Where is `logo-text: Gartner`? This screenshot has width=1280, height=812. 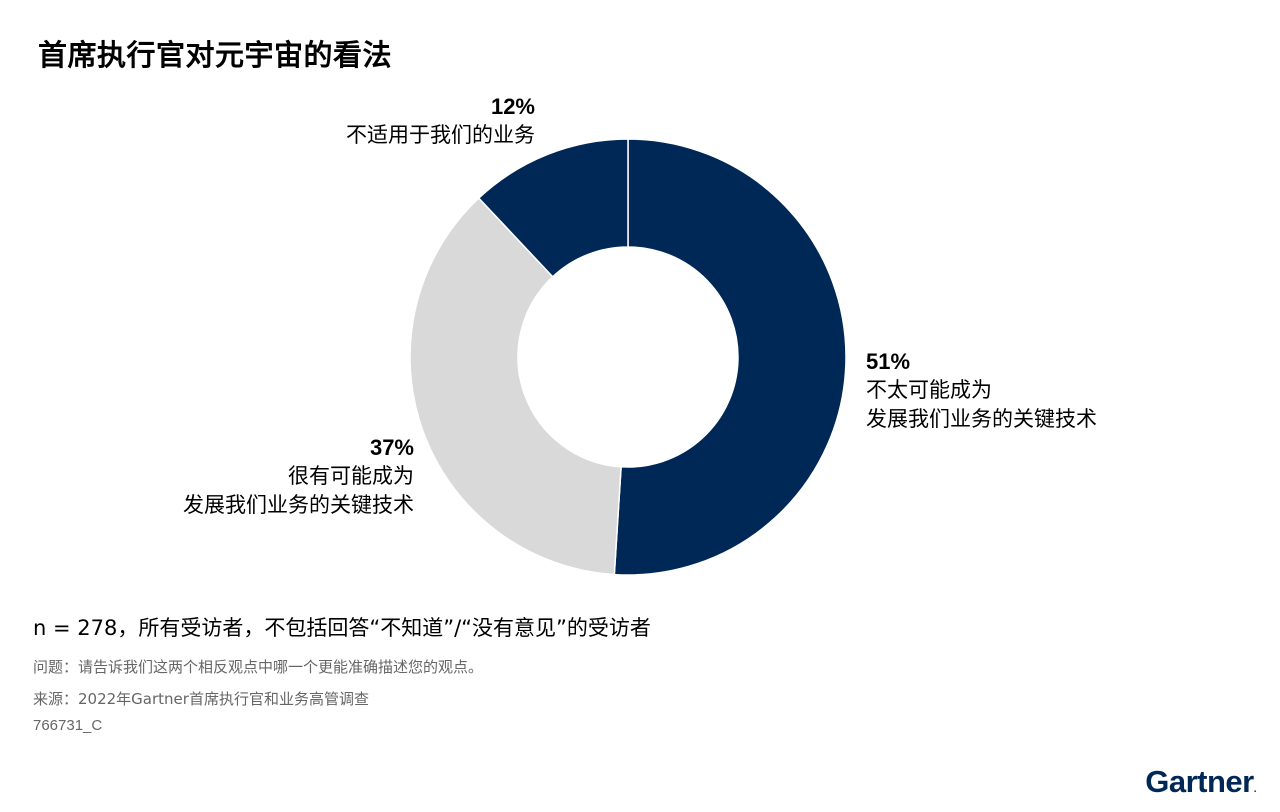 logo-text: Gartner is located at coordinates (1199, 781).